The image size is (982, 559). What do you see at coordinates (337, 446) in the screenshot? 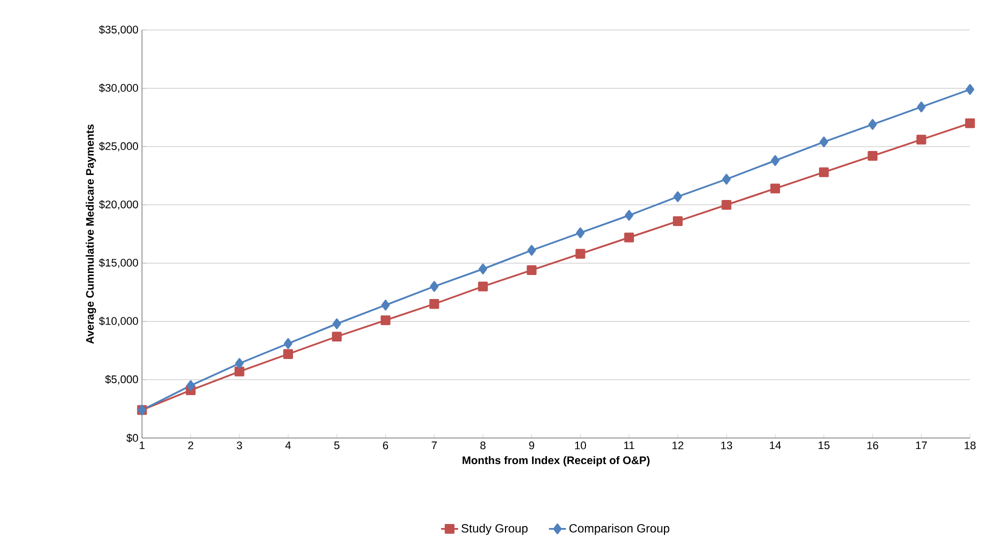
I see `x-tick-label: 5` at bounding box center [337, 446].